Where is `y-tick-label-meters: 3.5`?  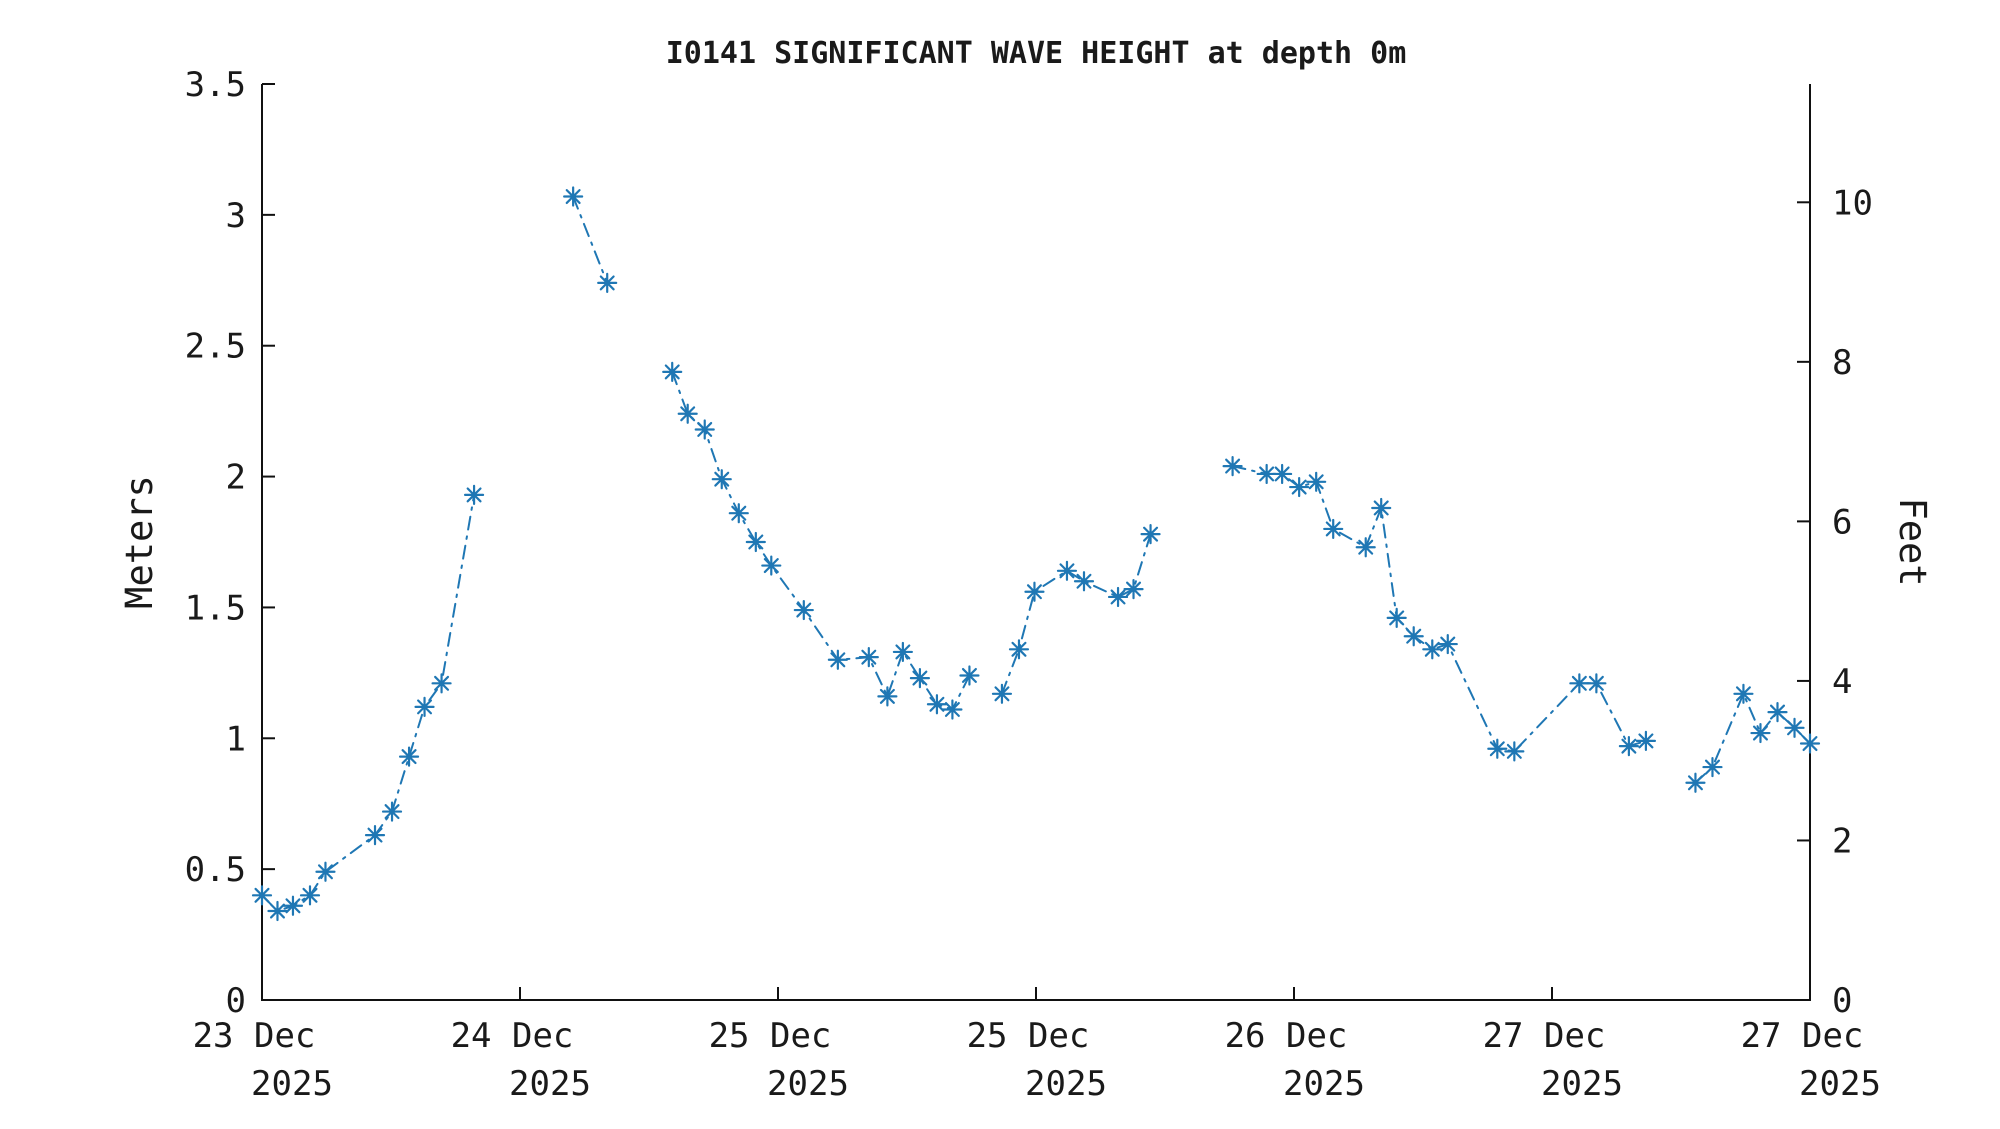
y-tick-label-meters: 3.5 is located at coordinates (215, 85).